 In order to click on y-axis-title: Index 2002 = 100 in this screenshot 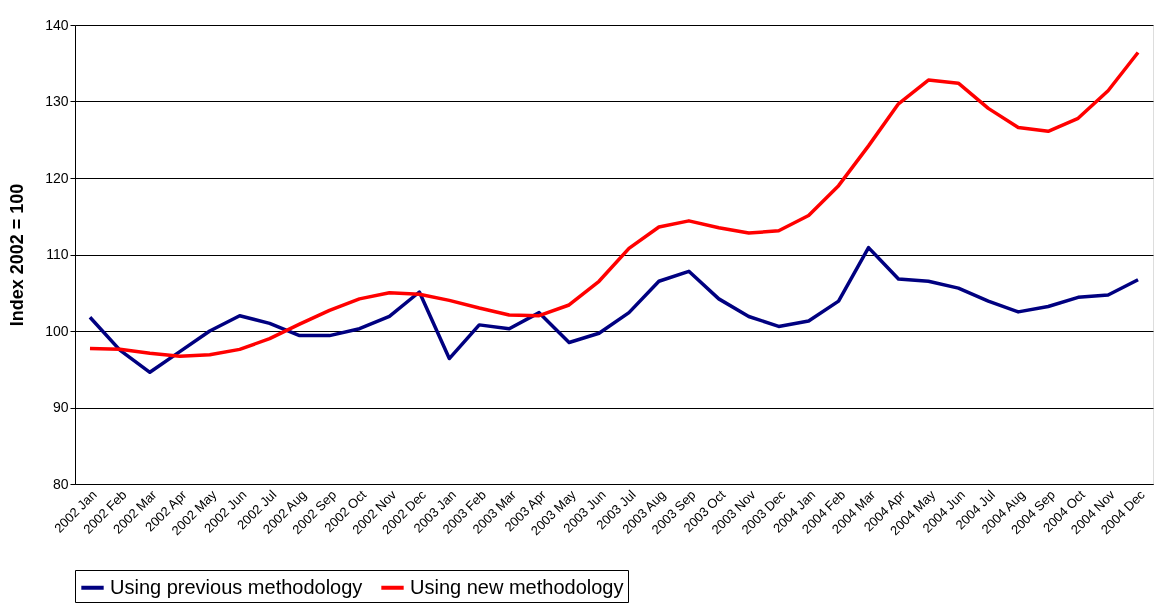, I will do `click(17, 255)`.